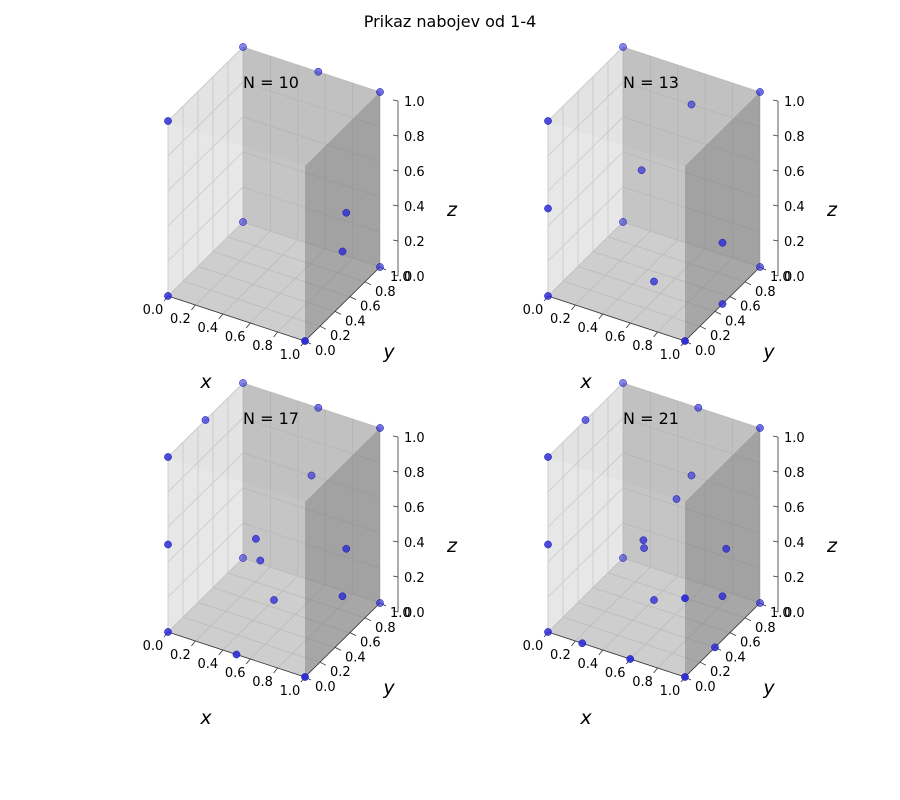 This screenshot has width=900, height=800. I want to click on subplot-title: N = 10, so click(271, 82).